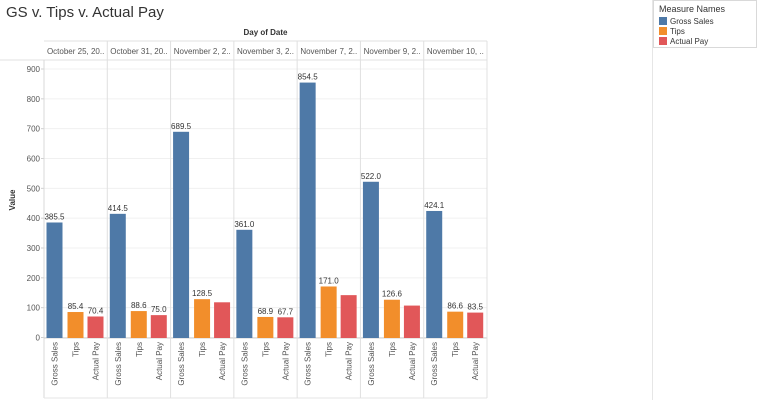 Image resolution: width=760 pixels, height=400 pixels. Describe the element at coordinates (34, 99) in the screenshot. I see `y-tick-label: 800` at that location.